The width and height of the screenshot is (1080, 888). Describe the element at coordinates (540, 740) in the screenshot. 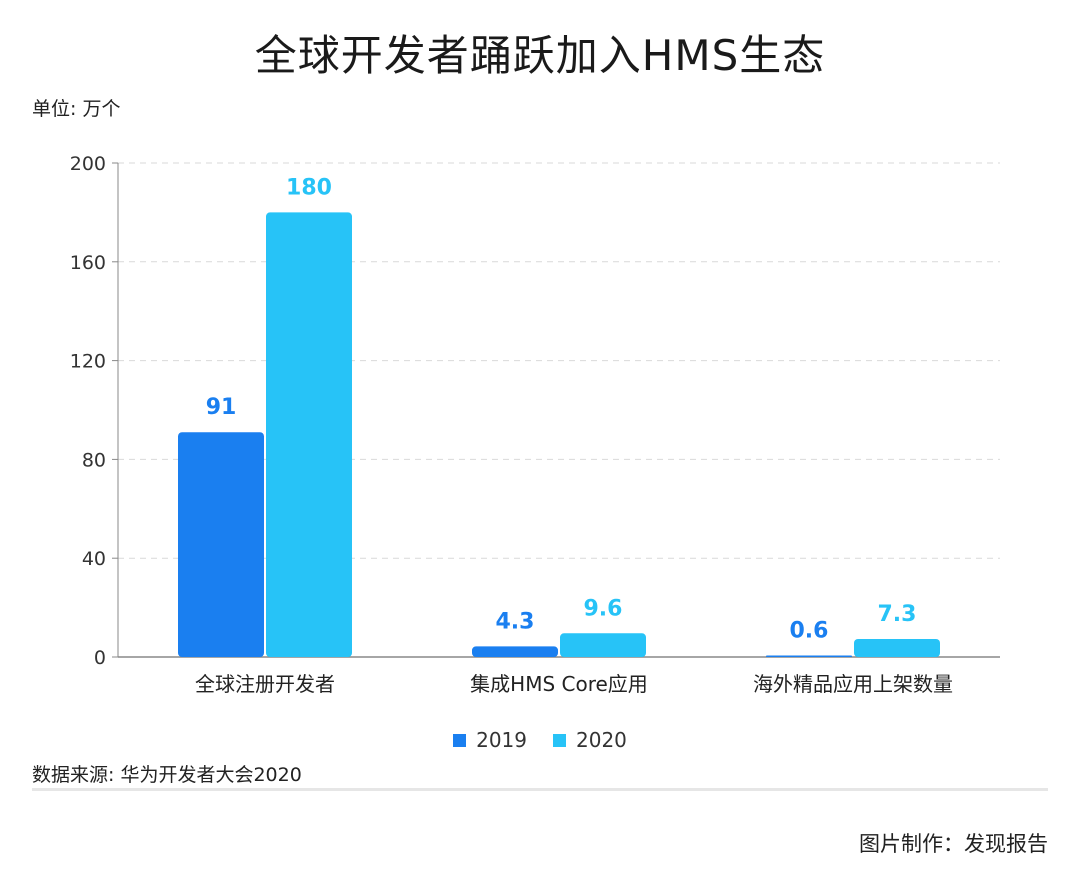

I see `legend: 2019 2020` at that location.